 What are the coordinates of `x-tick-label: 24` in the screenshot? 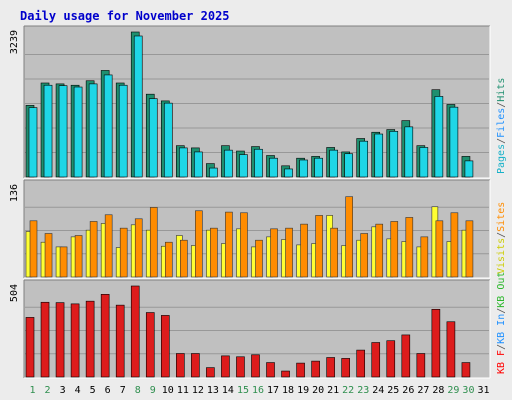 It's located at (378, 390).